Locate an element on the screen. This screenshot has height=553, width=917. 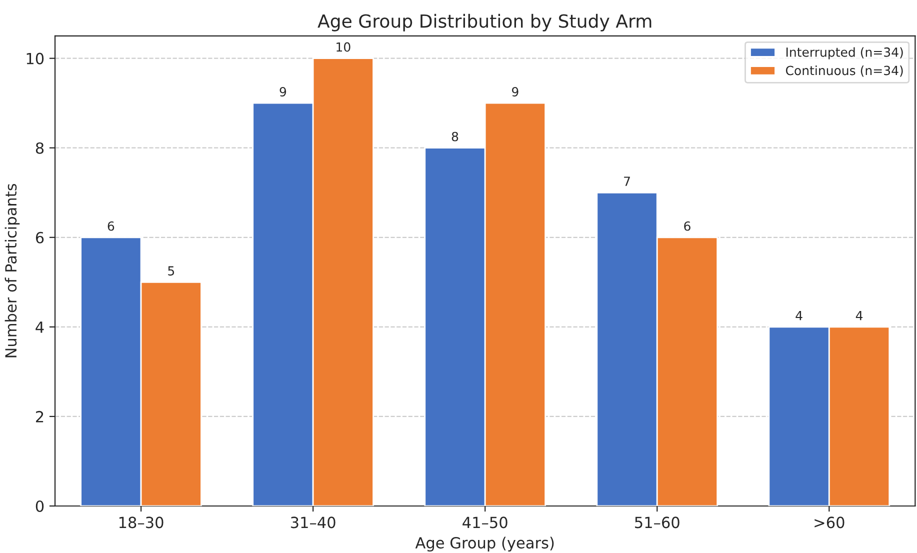
y-tick-label: 2 is located at coordinates (40, 416).